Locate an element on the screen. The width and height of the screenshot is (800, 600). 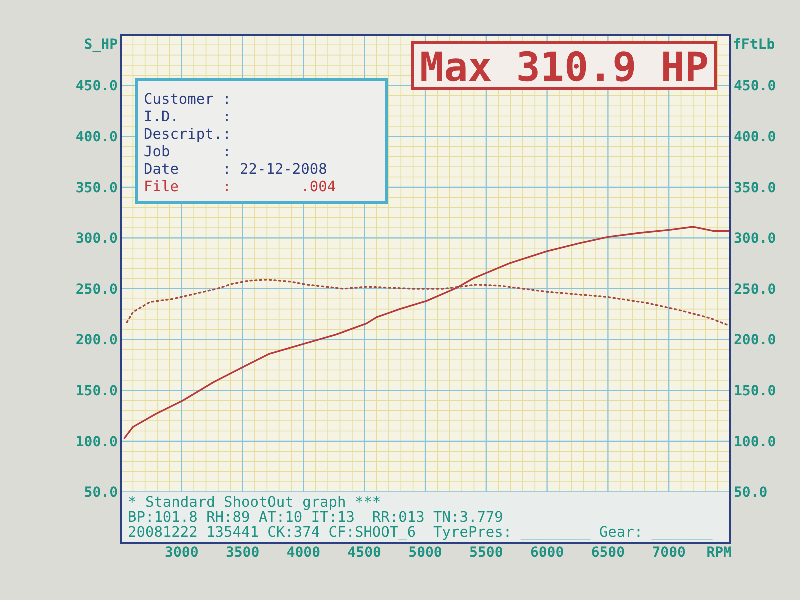
y-tick-label: 100.0 is located at coordinates (97, 442).